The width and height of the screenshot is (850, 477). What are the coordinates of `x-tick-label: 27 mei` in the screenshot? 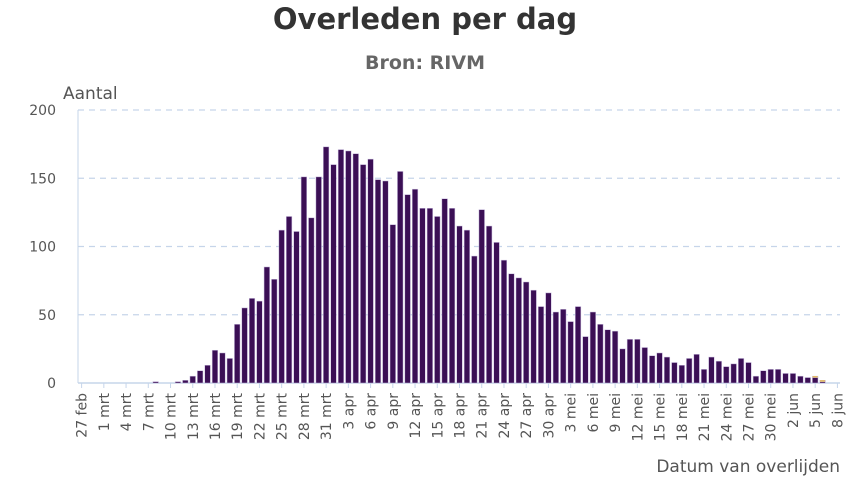 It's located at (750, 417).